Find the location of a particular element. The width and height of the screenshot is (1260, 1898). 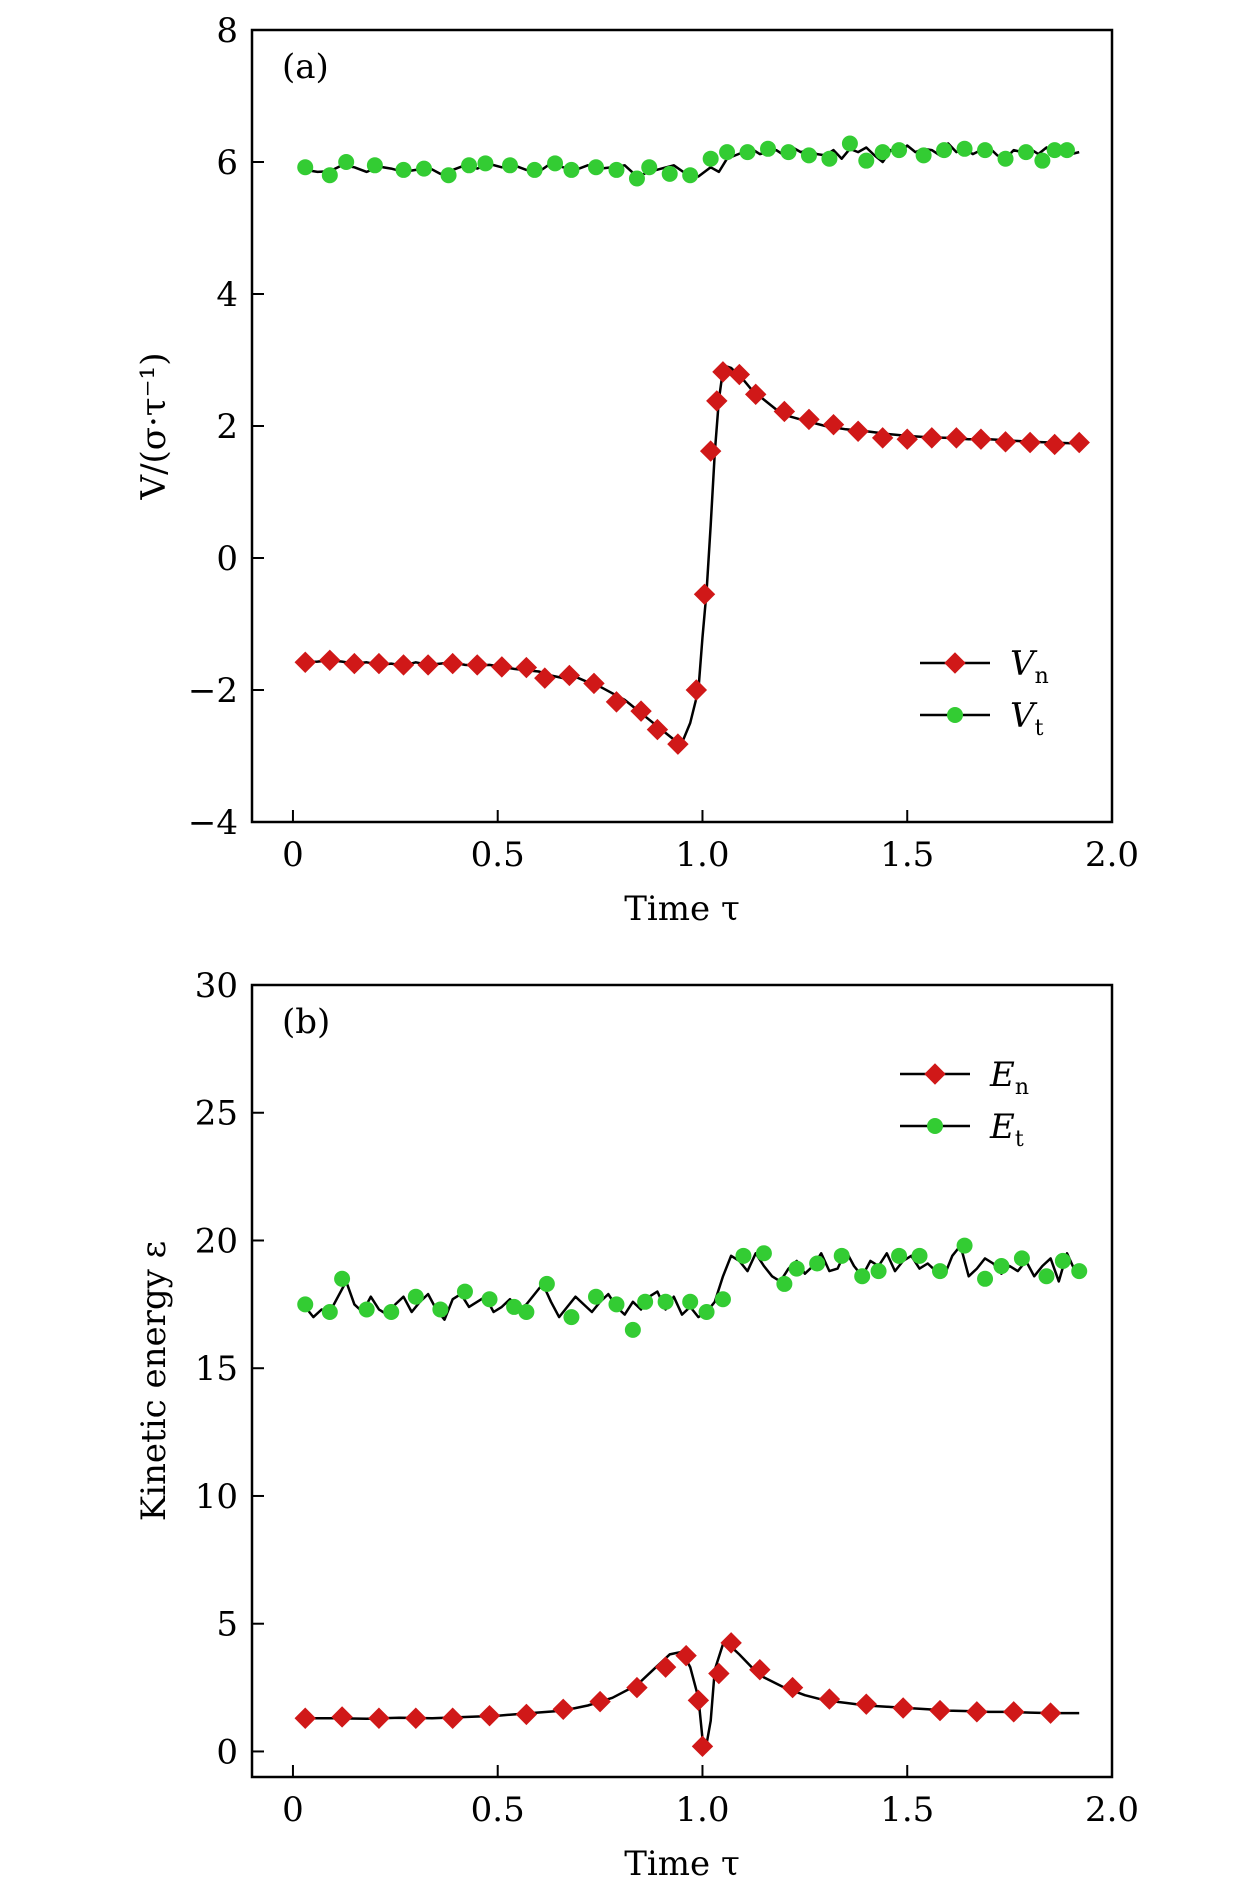

series-vt is located at coordinates (688, 161).